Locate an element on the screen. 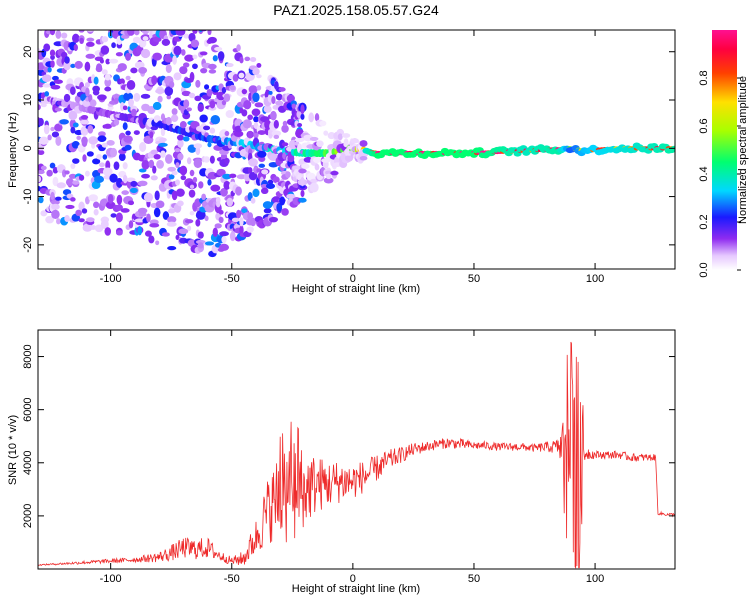 Image resolution: width=750 pixels, height=600 pixels. y-tick-label: 0 is located at coordinates (28, 148).